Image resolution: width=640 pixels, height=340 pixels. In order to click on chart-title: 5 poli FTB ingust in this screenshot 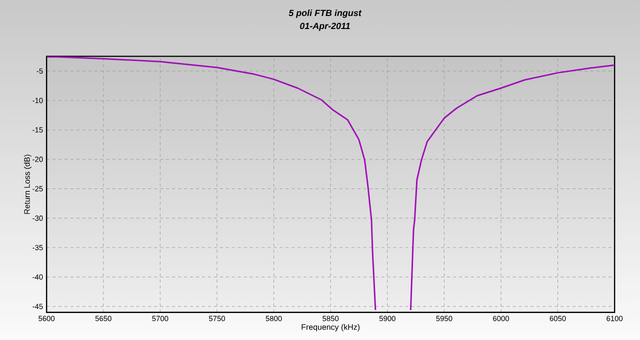, I will do `click(325, 14)`.